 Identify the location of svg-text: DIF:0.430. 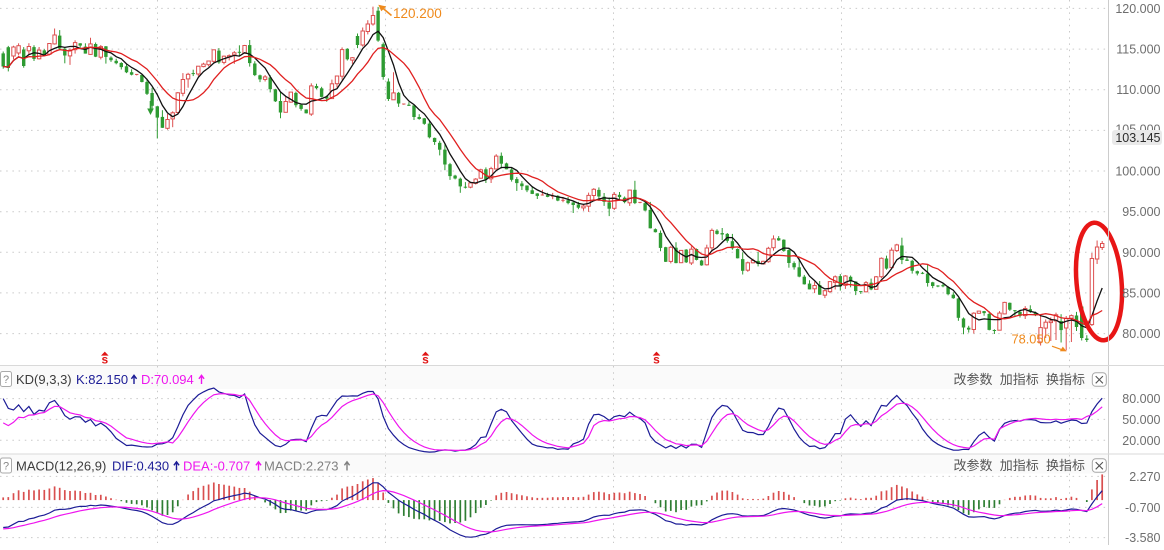
(140, 466).